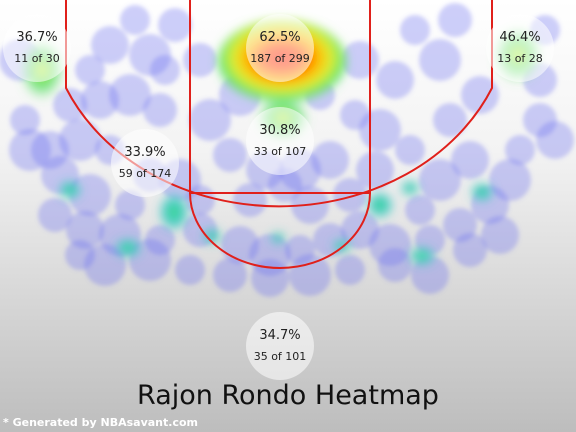 Image resolution: width=576 pixels, height=432 pixels. I want to click on zone-made-attempts: 13 of 28, so click(520, 58).